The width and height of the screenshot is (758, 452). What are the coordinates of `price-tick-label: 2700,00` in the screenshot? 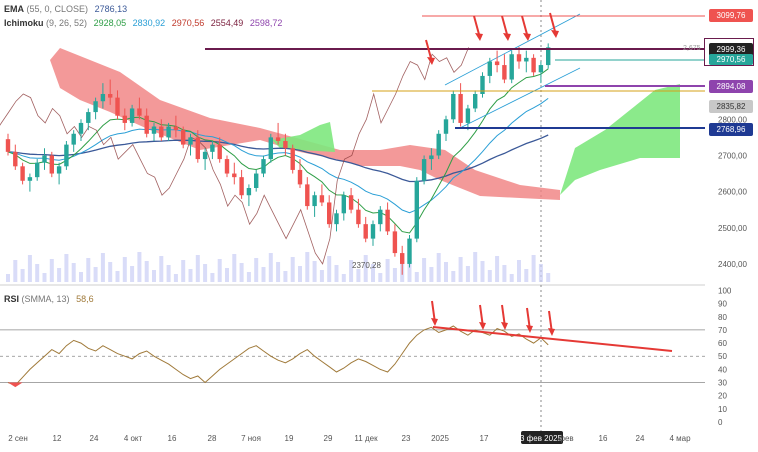 It's located at (732, 155).